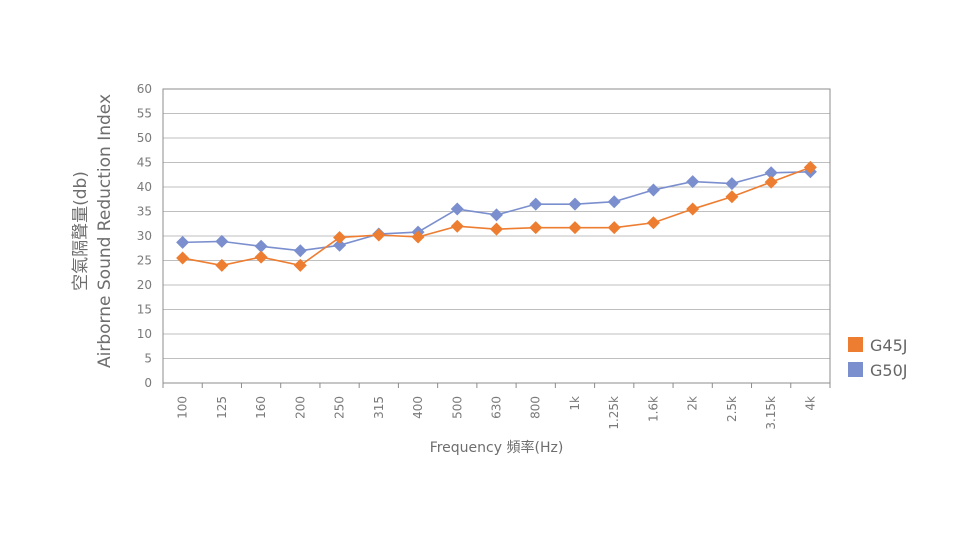  Describe the element at coordinates (877, 358) in the screenshot. I see `legend: G45J G50J` at that location.